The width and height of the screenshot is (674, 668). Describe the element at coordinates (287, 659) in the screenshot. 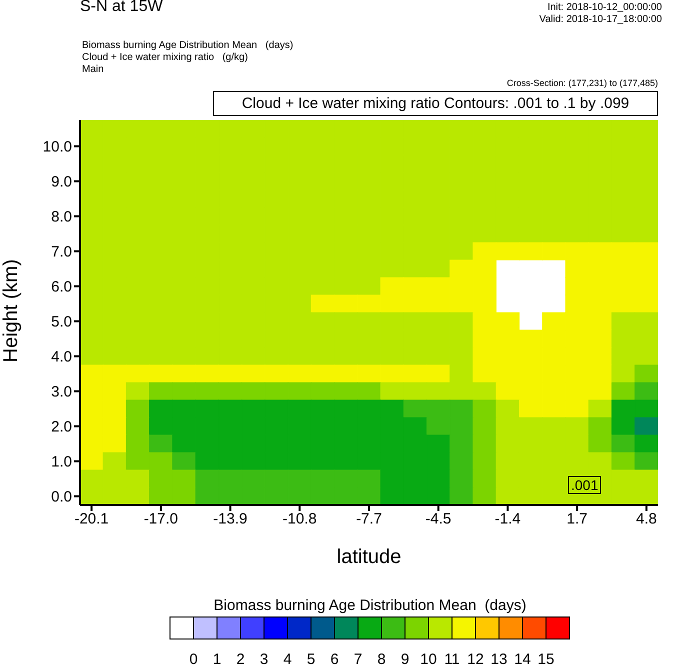

I see `color-bar-label: 4` at that location.